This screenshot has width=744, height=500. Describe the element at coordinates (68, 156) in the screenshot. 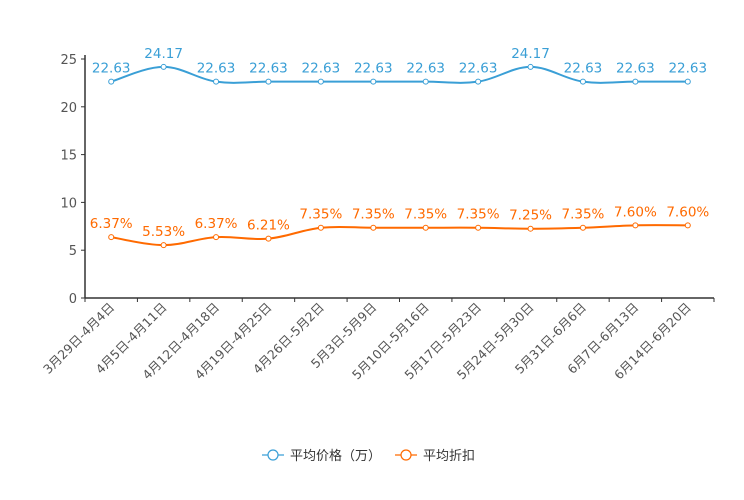

I see `y-tick-label: 15` at that location.